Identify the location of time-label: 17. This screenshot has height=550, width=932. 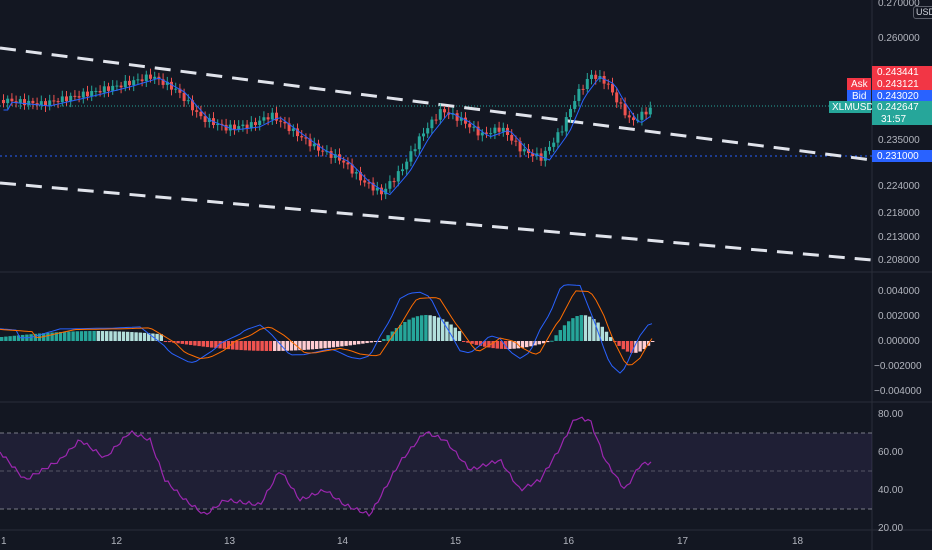
(683, 541).